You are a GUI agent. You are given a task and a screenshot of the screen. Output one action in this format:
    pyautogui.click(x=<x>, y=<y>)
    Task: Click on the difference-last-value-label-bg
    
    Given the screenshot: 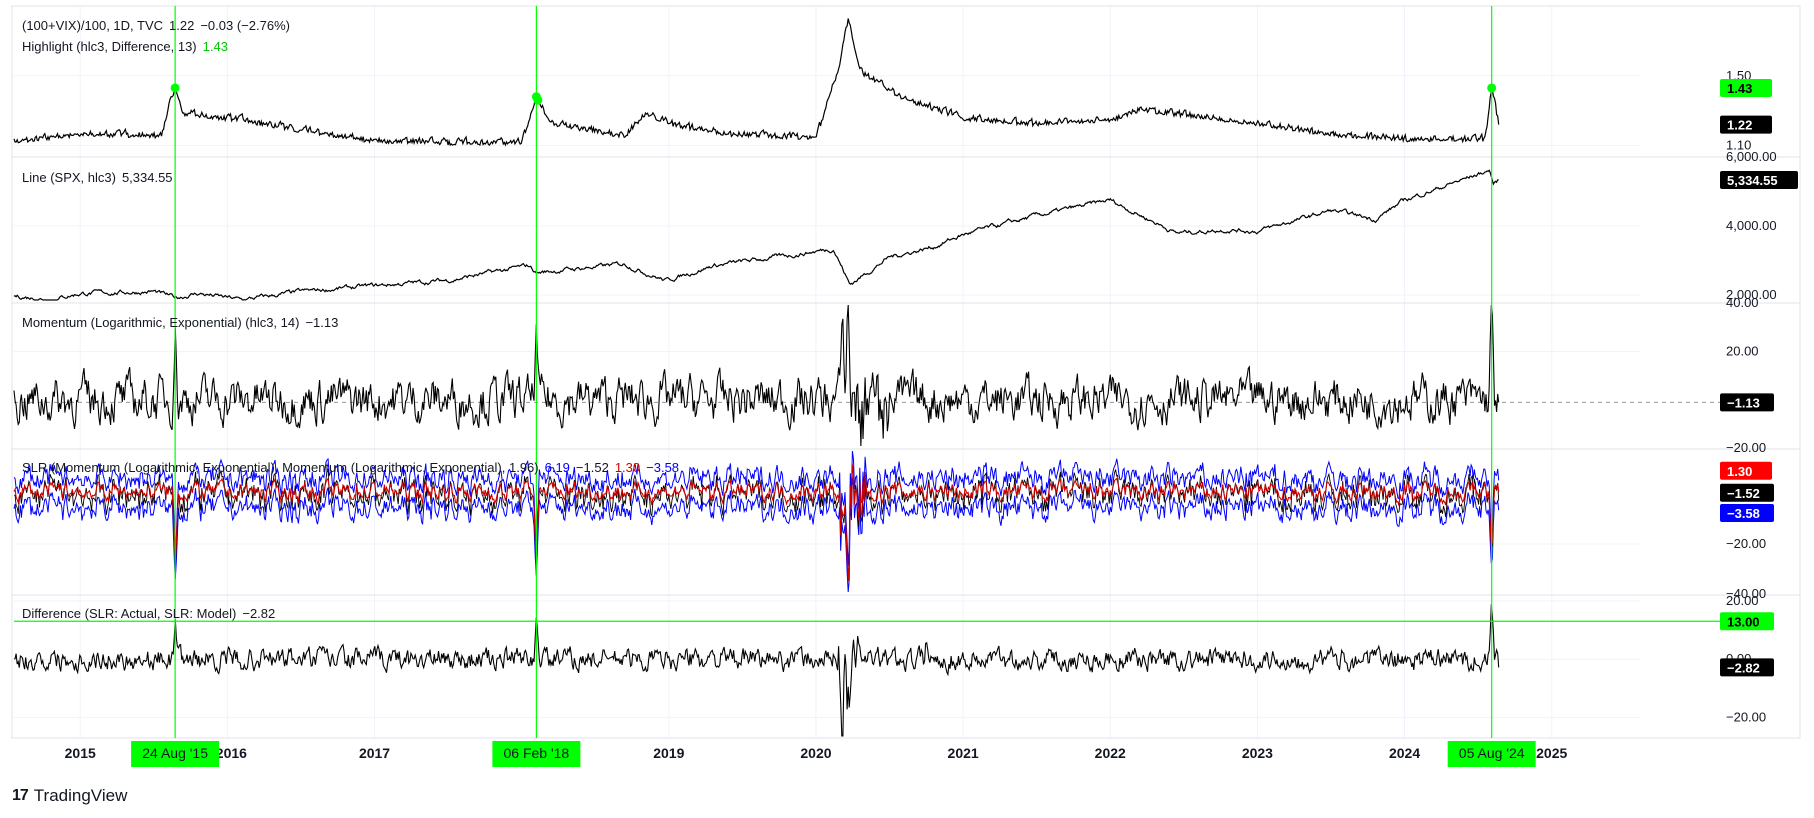 What is the action you would take?
    pyautogui.click(x=1747, y=667)
    